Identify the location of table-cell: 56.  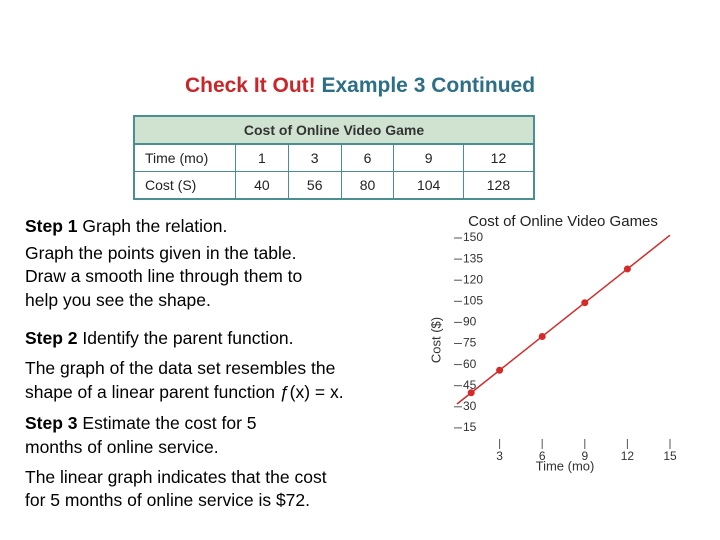
(314, 185).